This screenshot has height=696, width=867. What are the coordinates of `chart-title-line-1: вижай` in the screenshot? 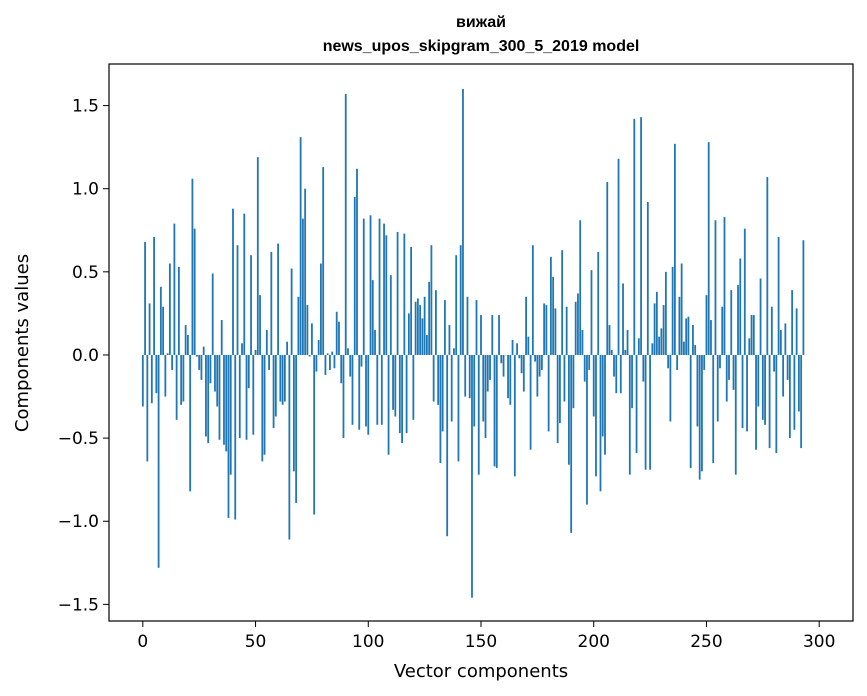 It's located at (481, 22).